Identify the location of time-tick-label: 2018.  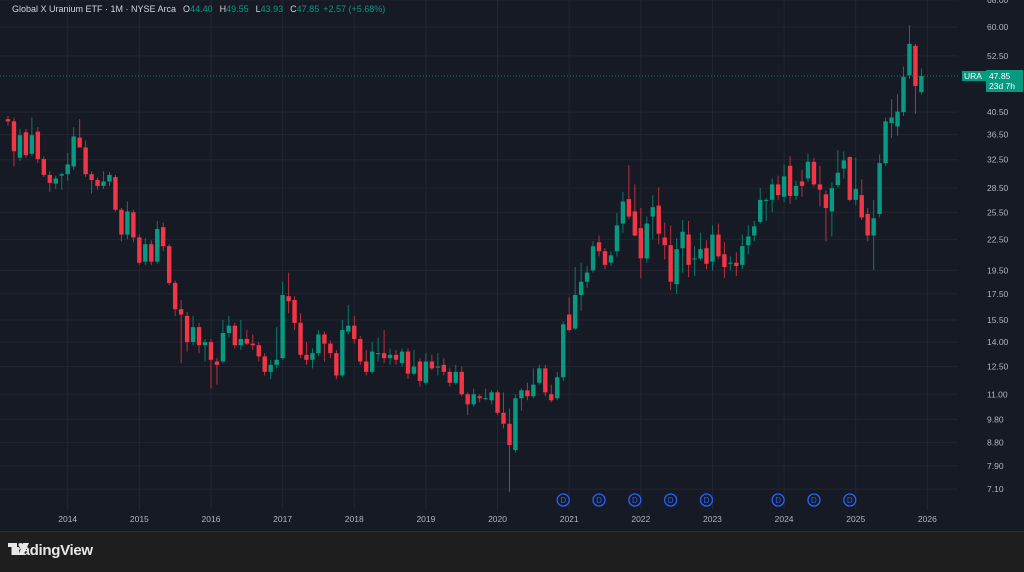
(354, 519).